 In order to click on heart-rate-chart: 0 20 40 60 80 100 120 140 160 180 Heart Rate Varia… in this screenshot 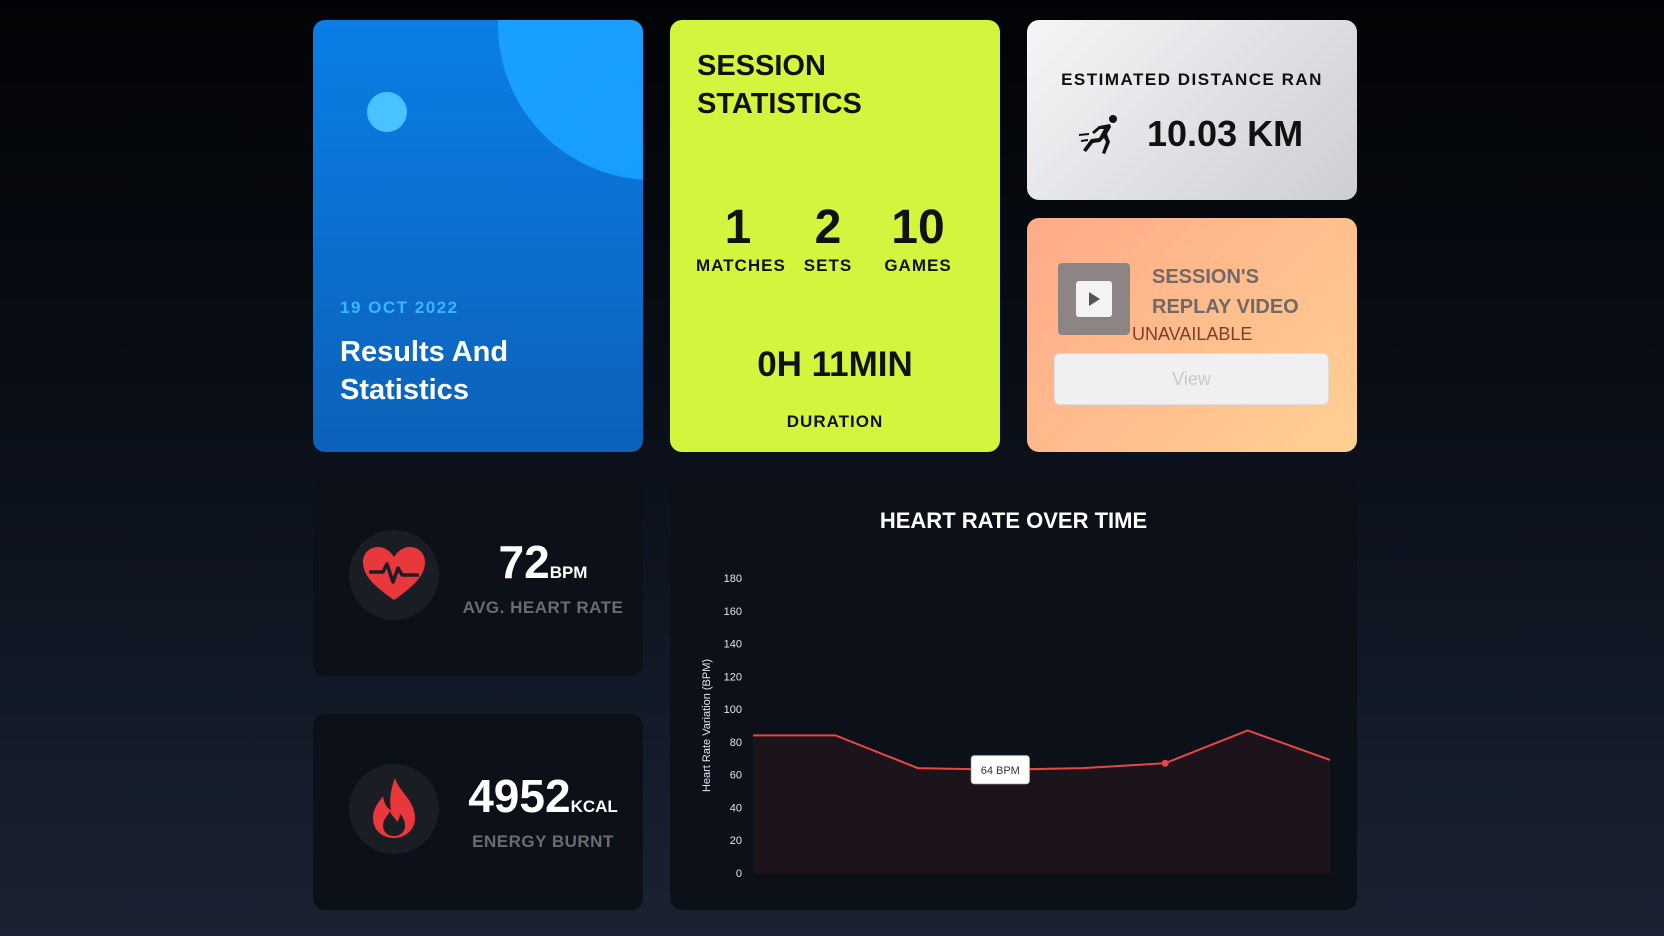, I will do `click(1016, 726)`.